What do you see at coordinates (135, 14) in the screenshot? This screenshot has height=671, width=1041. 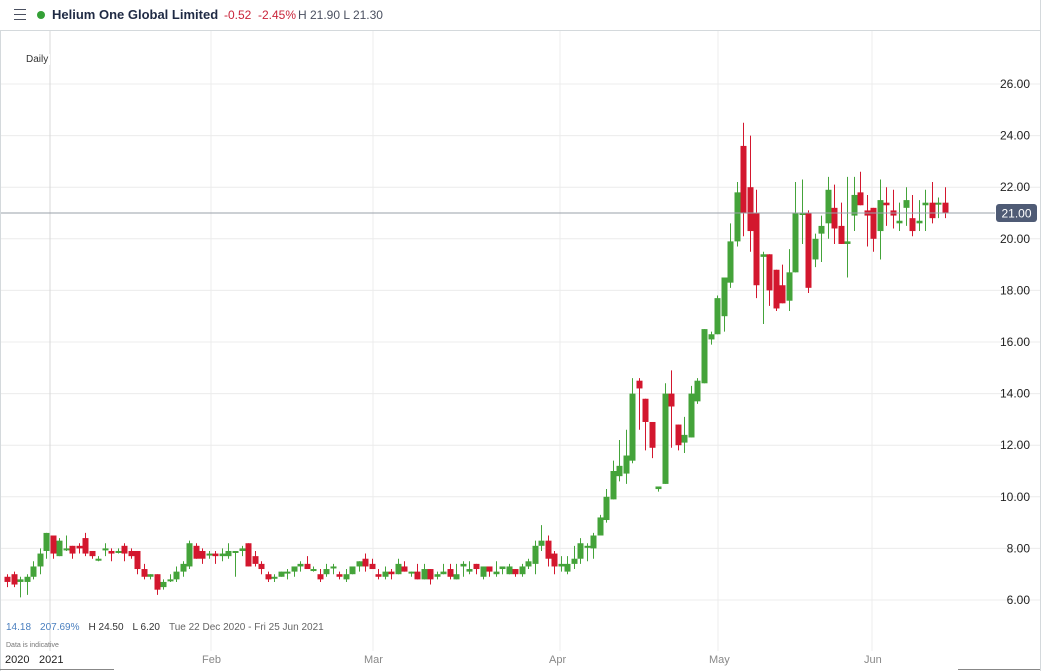 I see `instrument-name: Helium One Global Limited` at bounding box center [135, 14].